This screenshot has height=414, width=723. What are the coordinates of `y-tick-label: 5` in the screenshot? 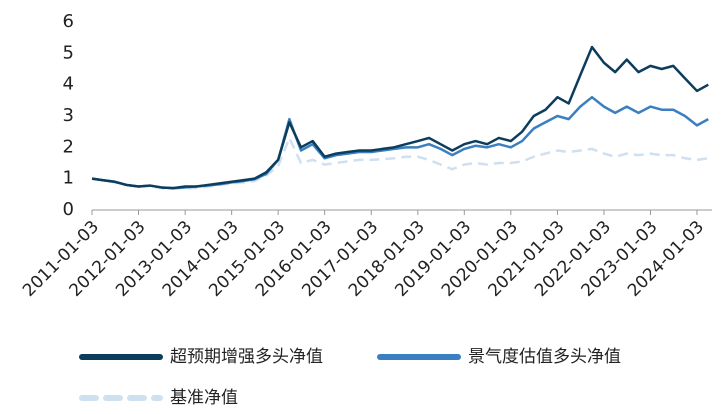 It's located at (68, 52).